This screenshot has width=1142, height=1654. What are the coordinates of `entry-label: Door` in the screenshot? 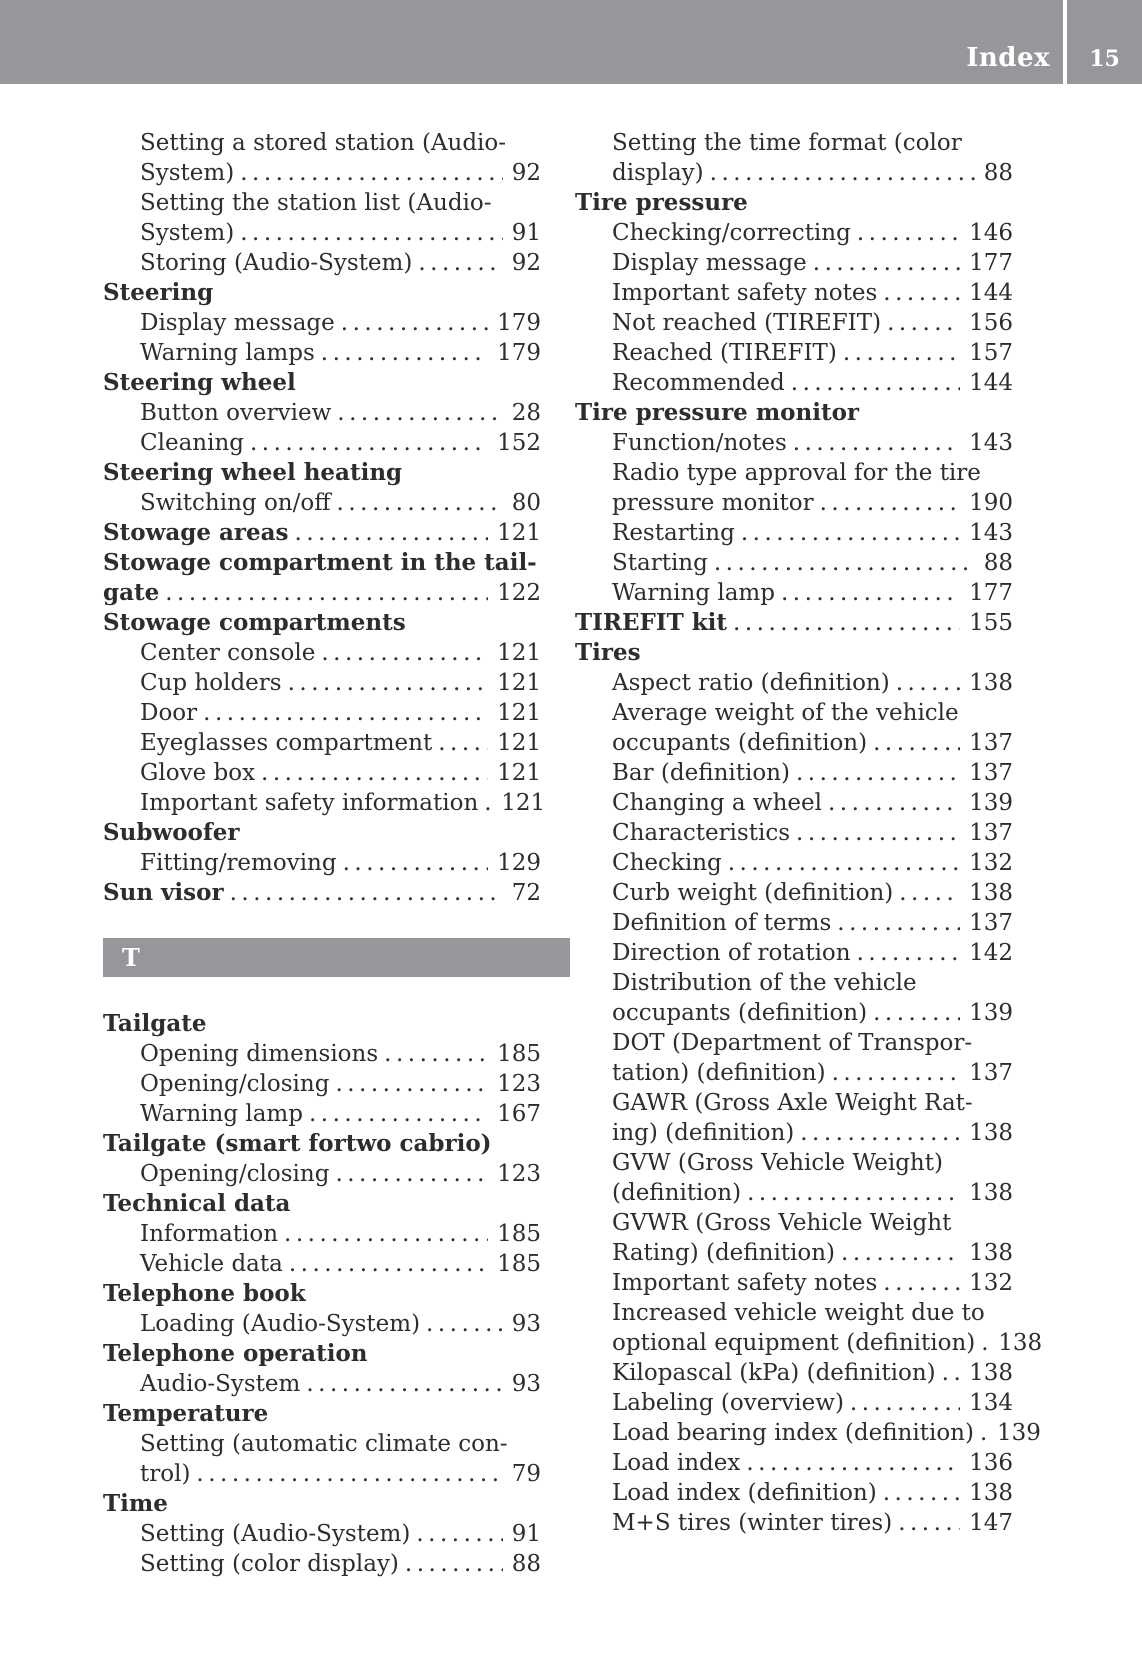 It's located at (169, 713).